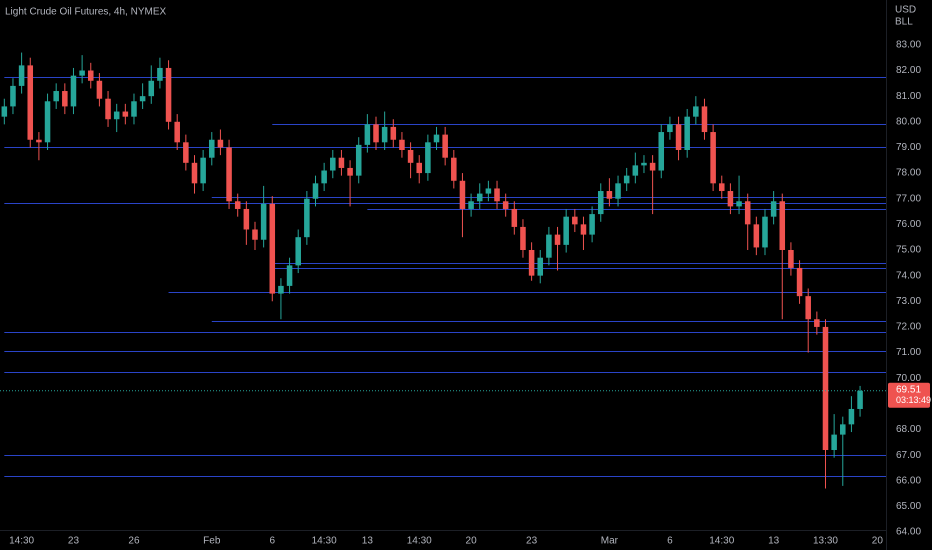 This screenshot has height=550, width=932. What do you see at coordinates (532, 541) in the screenshot?
I see `x-tick-label: 23` at bounding box center [532, 541].